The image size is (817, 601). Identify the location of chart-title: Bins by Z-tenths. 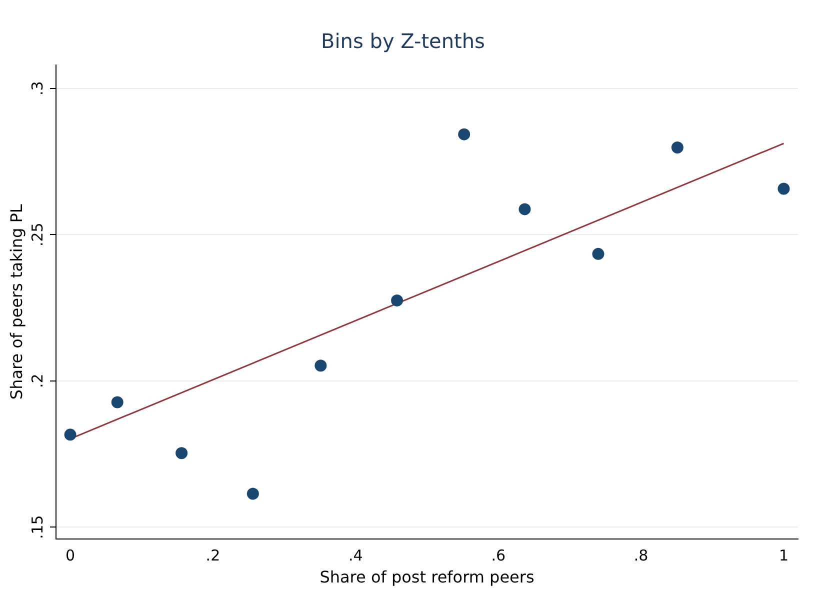
(403, 41).